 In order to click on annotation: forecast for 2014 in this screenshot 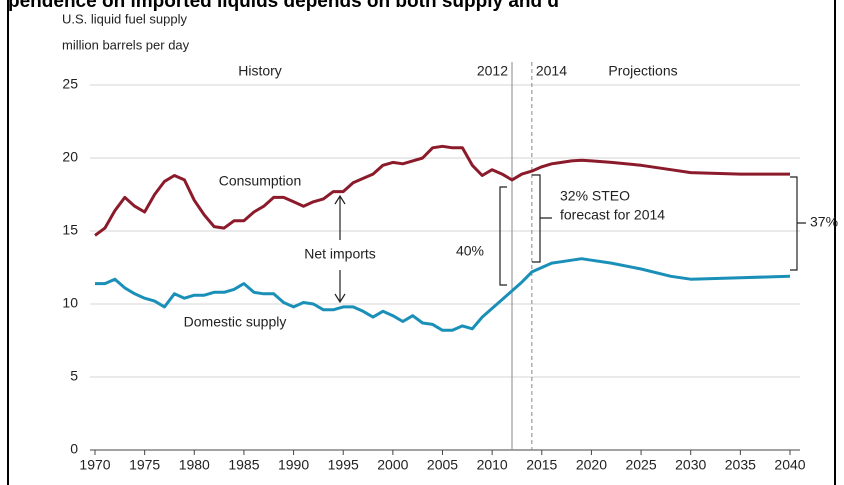, I will do `click(612, 215)`.